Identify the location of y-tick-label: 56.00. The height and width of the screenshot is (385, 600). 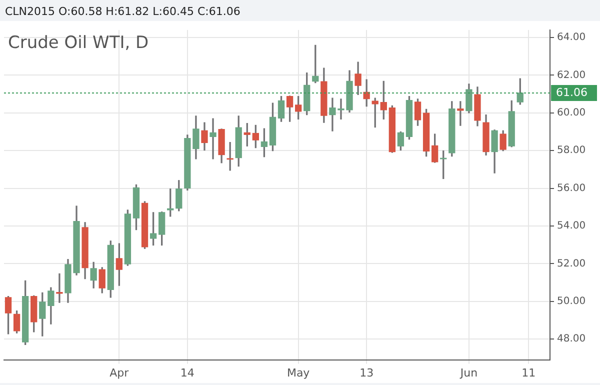
(571, 188).